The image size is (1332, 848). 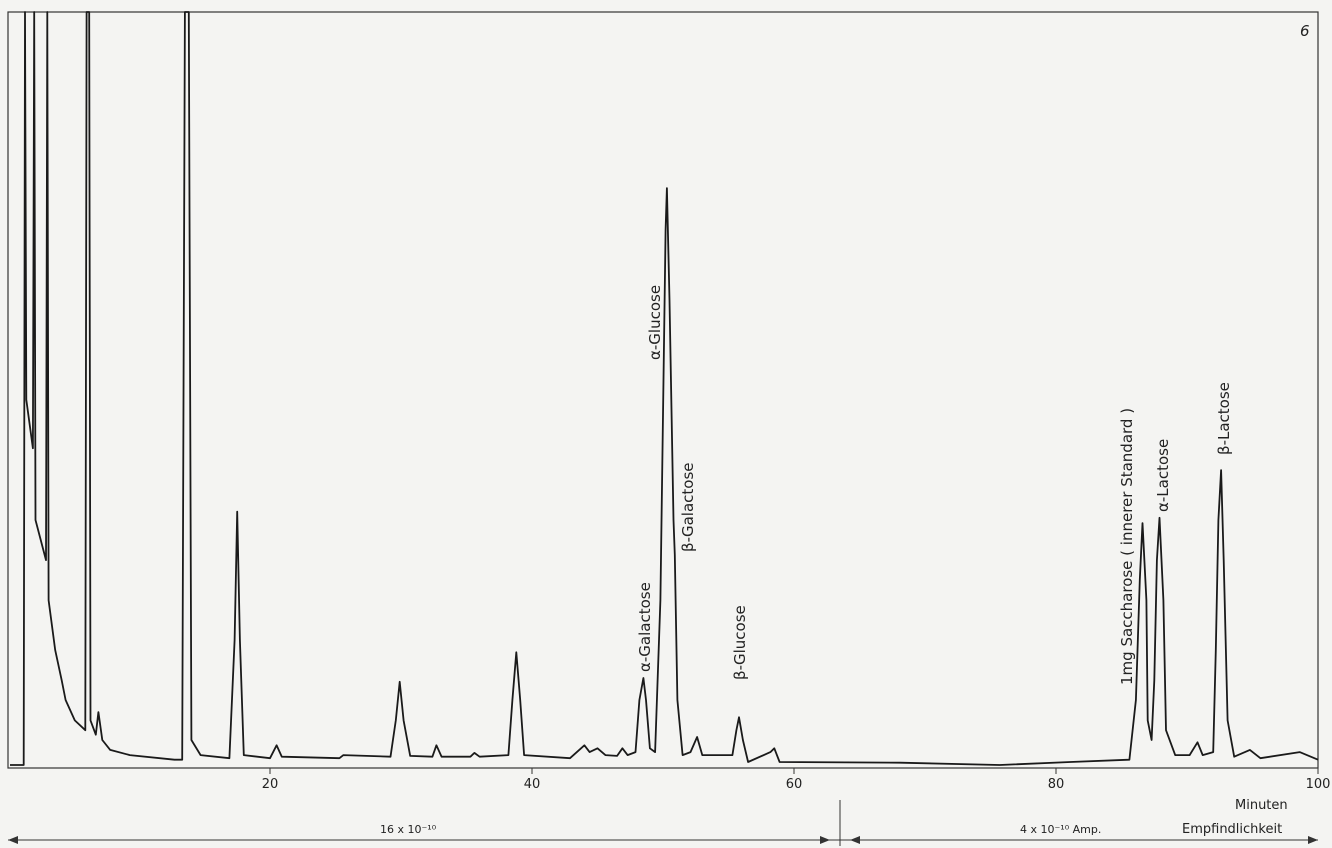 I want to click on x-tick-label: 80, so click(x=1056, y=784).